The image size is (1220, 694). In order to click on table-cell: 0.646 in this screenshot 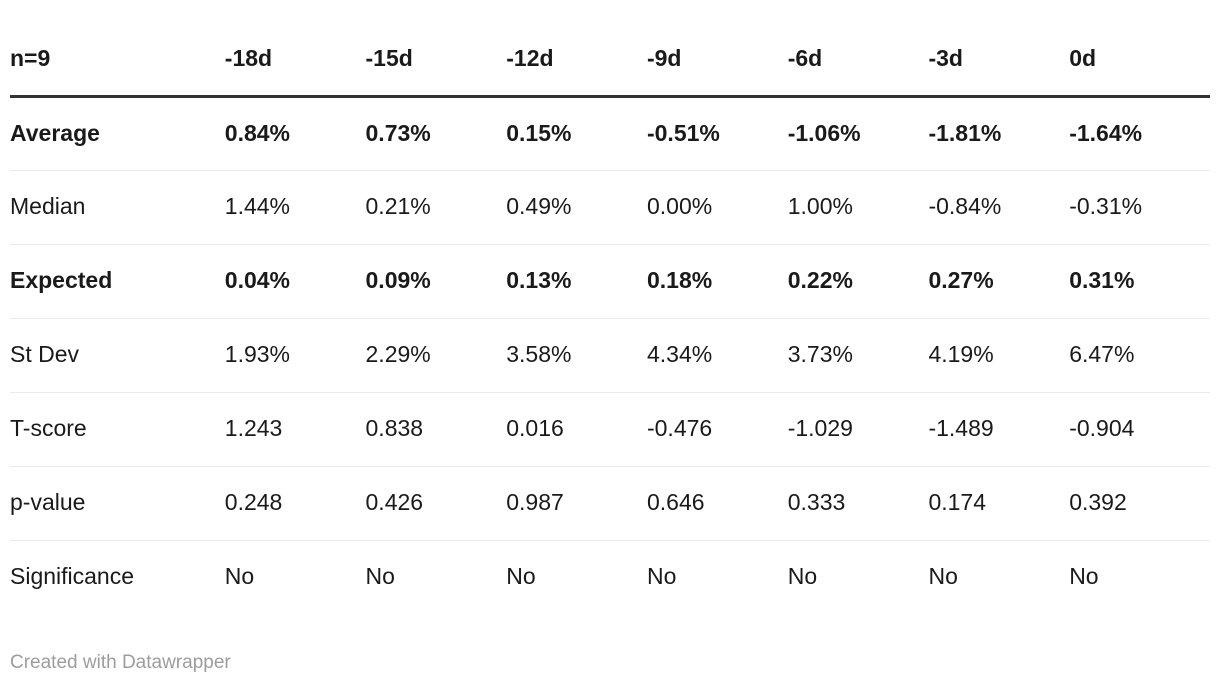, I will do `click(675, 502)`.